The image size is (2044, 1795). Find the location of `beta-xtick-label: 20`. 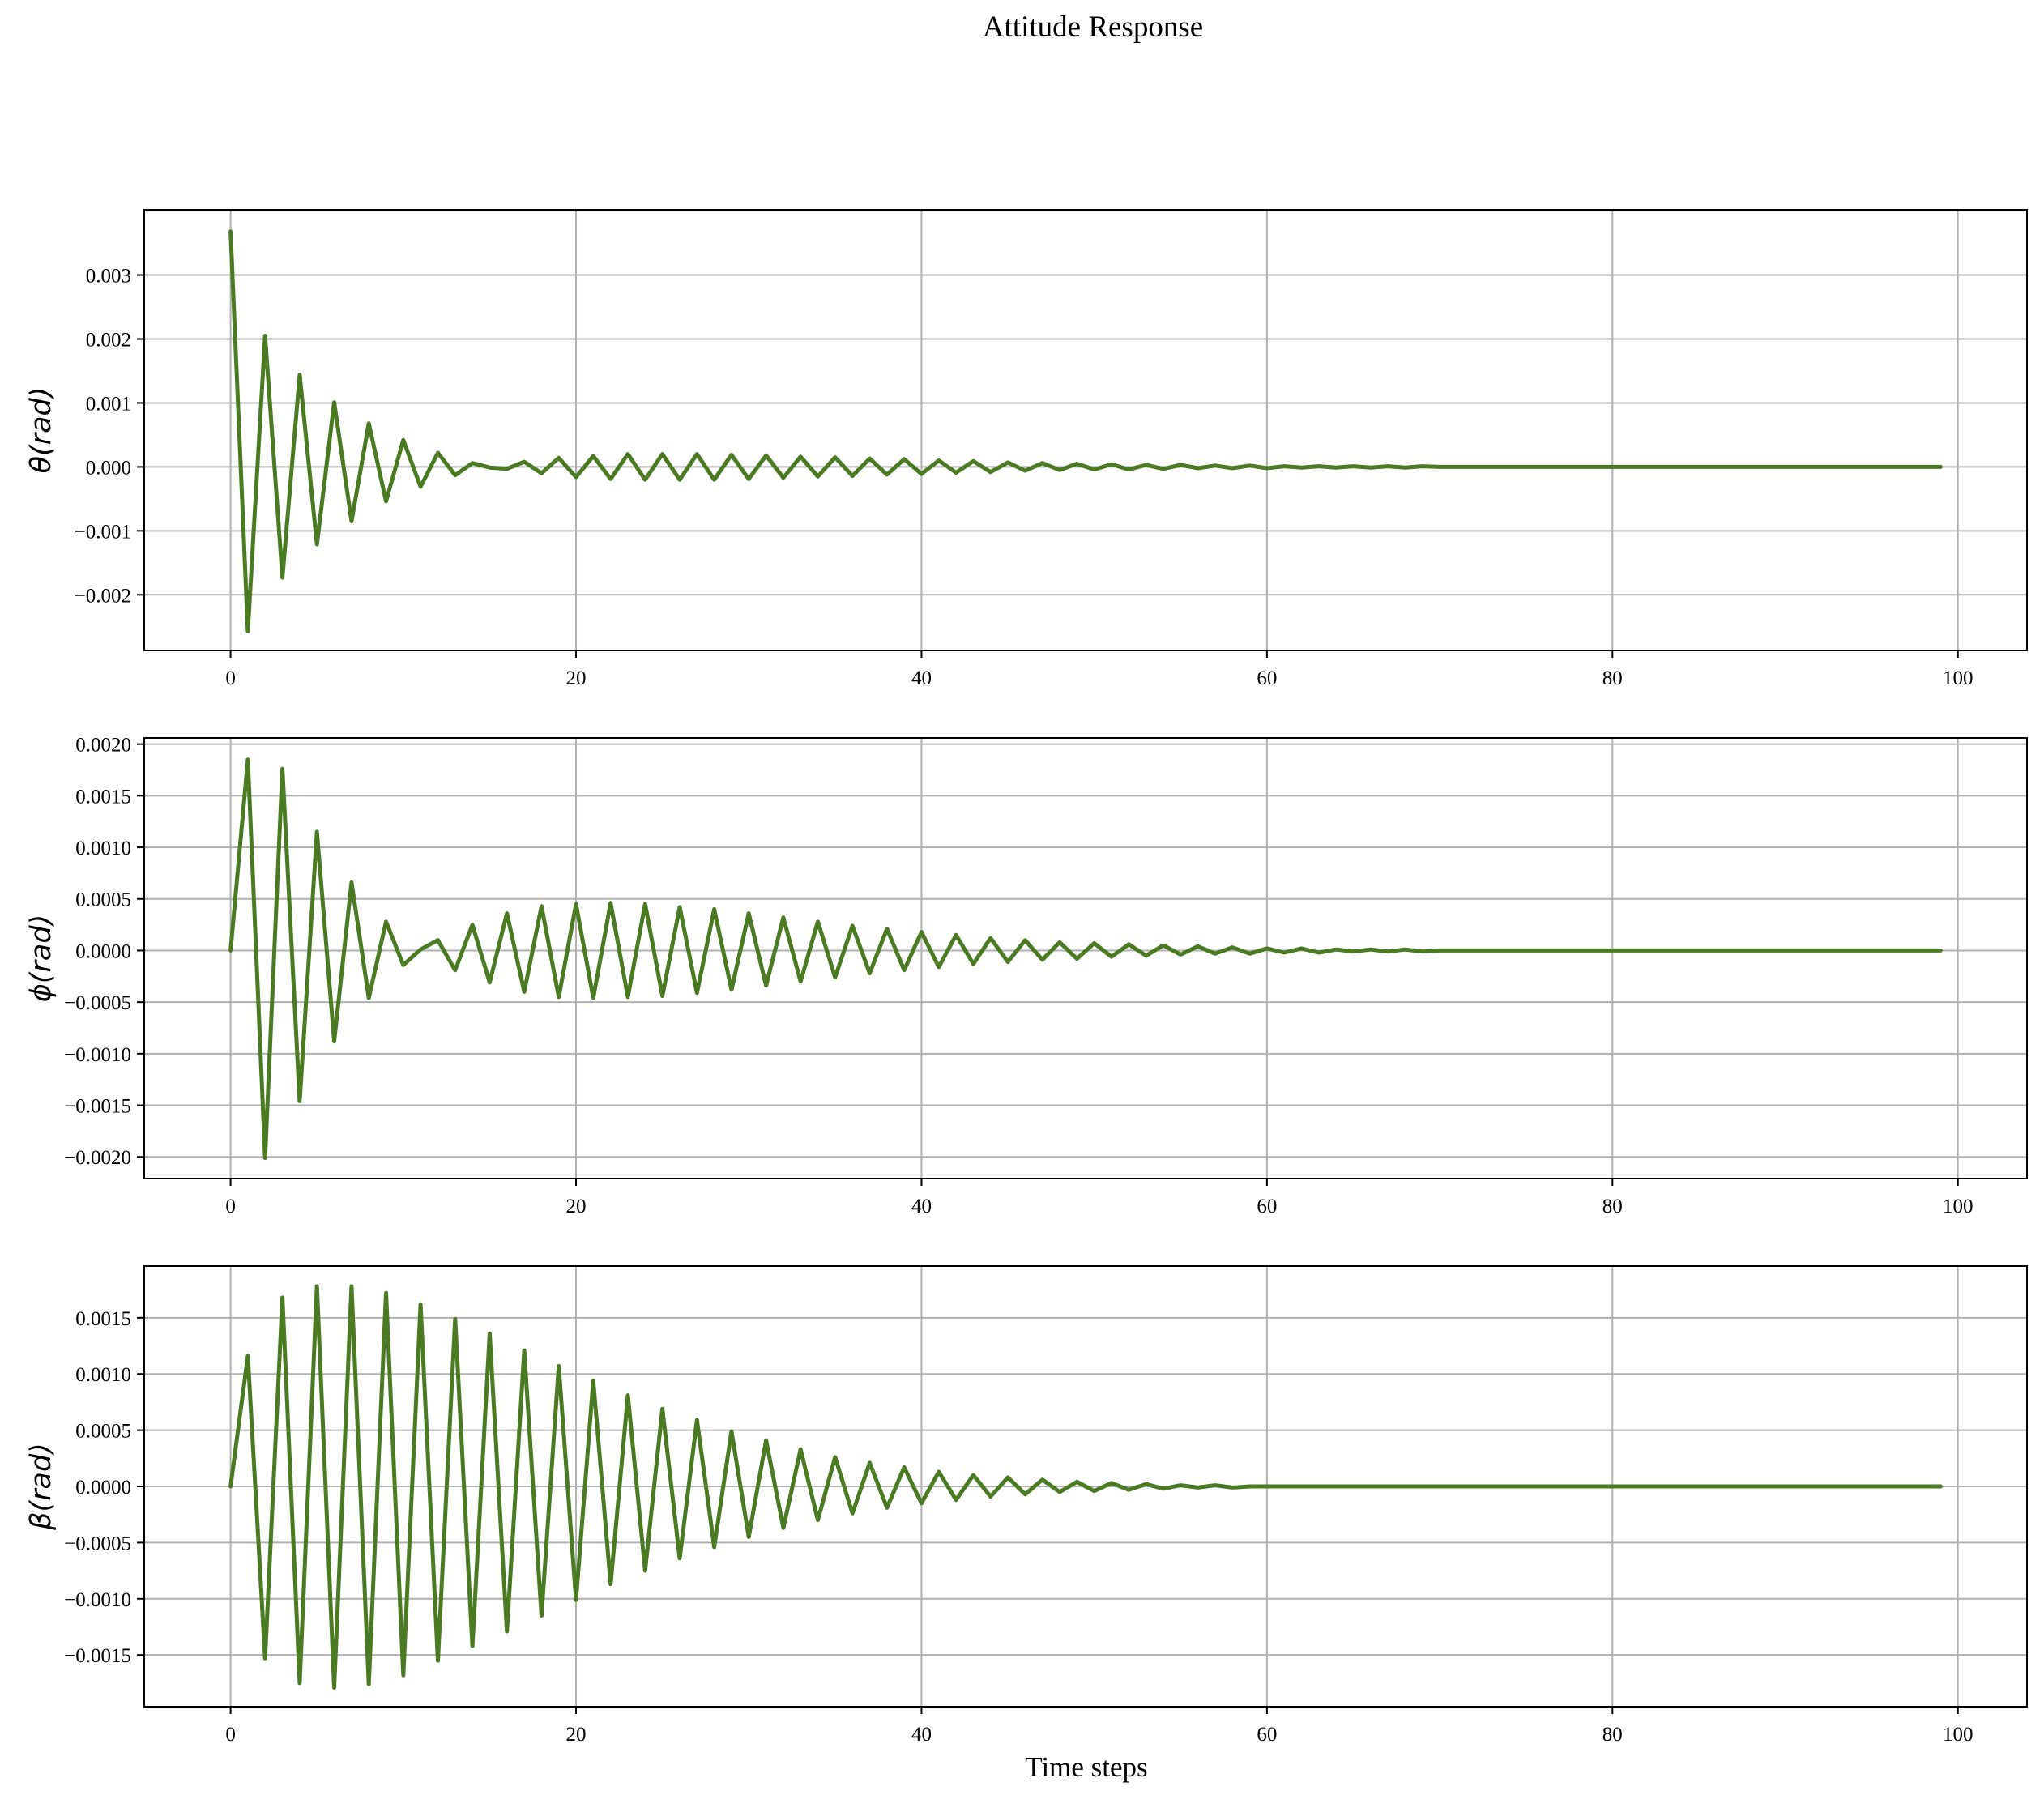

beta-xtick-label: 20 is located at coordinates (576, 1735).